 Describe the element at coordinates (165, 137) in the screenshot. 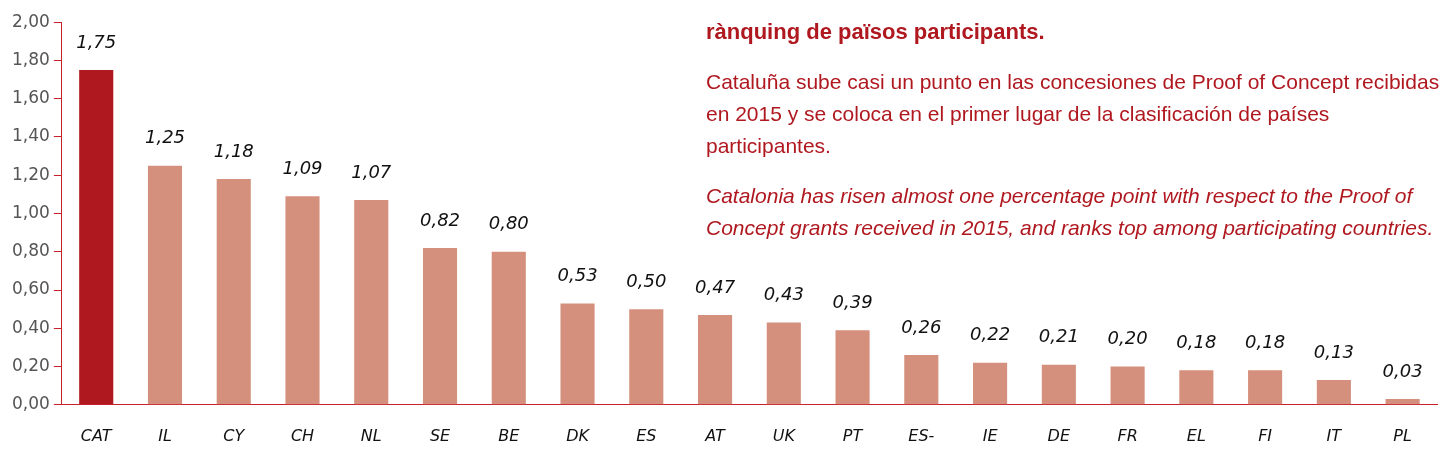

I see `data-label: 1,25` at that location.